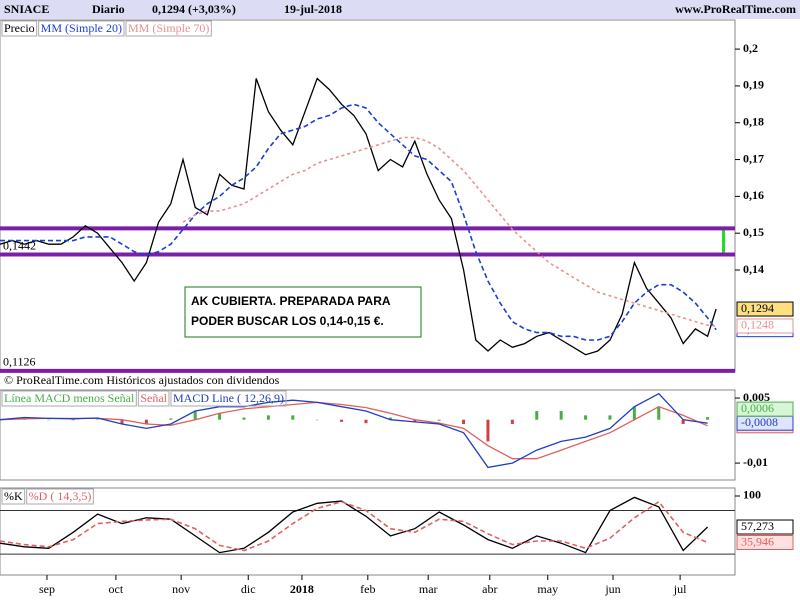 This screenshot has width=800, height=605. Describe the element at coordinates (757, 541) in the screenshot. I see `end-label: 35,946` at that location.